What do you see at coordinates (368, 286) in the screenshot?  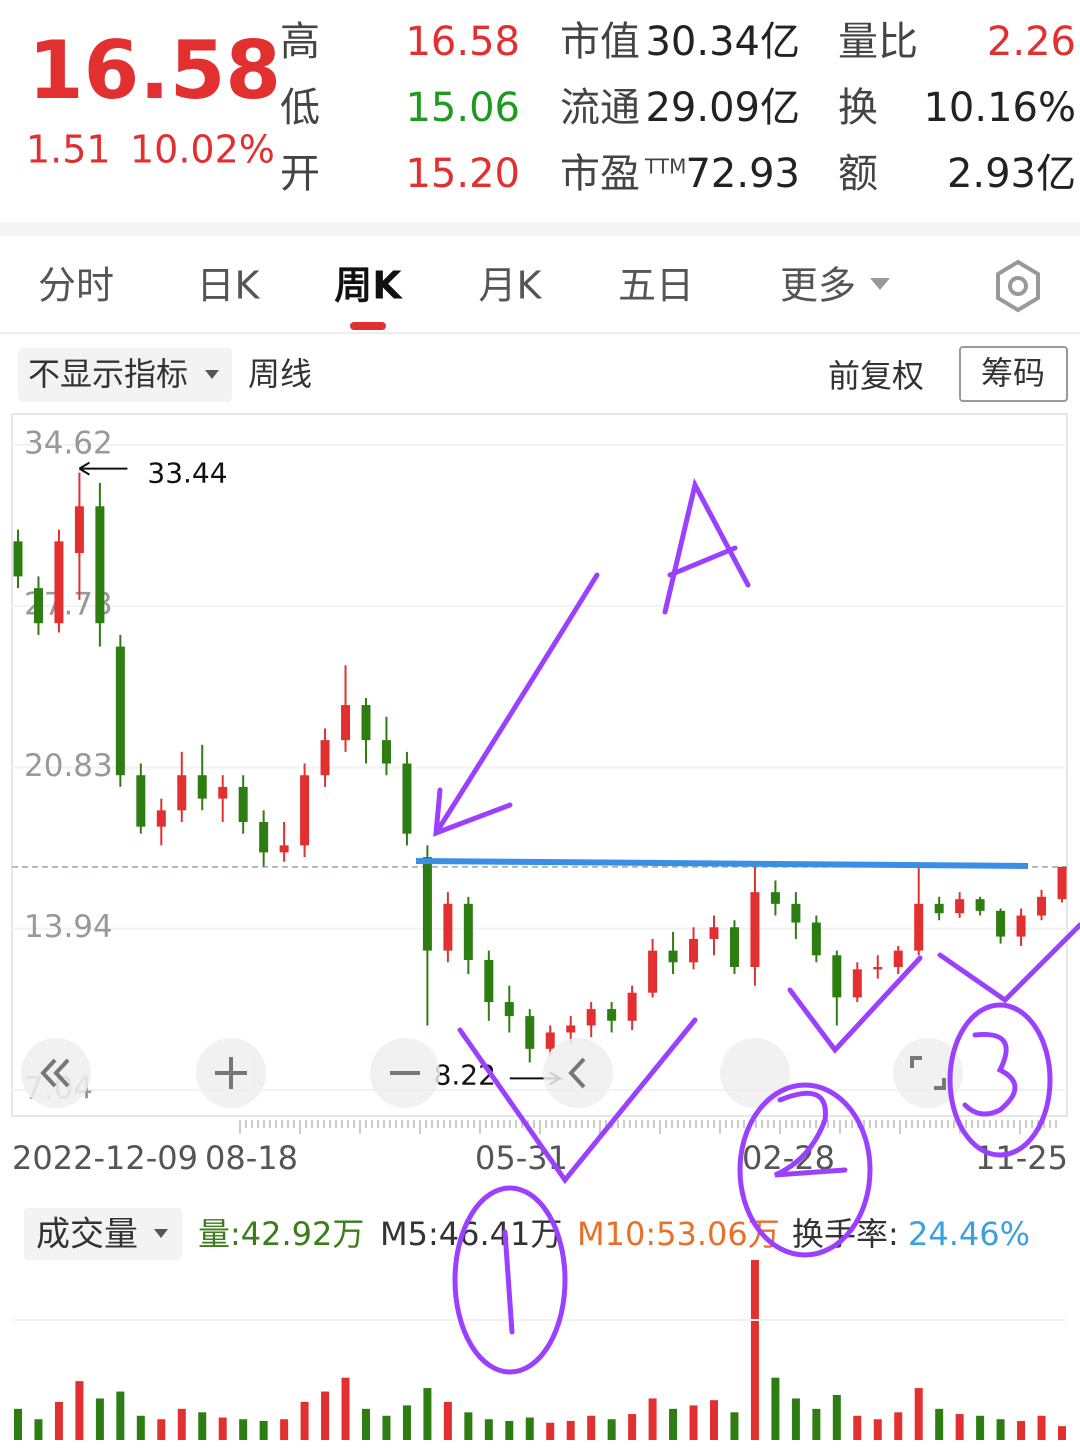 I see `tab: 周K` at bounding box center [368, 286].